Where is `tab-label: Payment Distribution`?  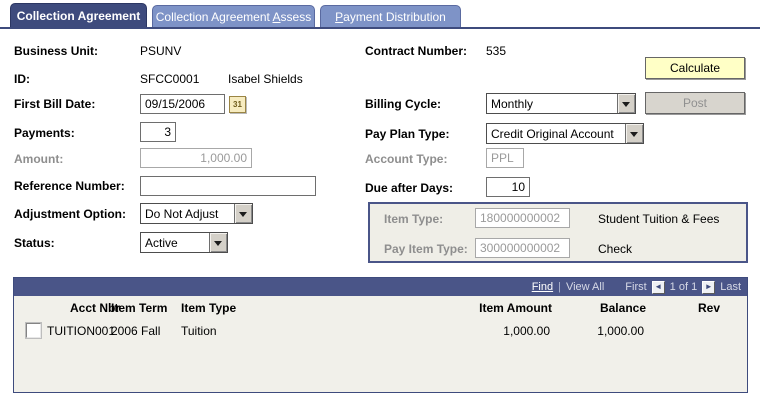
tab-label: Payment Distribution is located at coordinates (390, 16).